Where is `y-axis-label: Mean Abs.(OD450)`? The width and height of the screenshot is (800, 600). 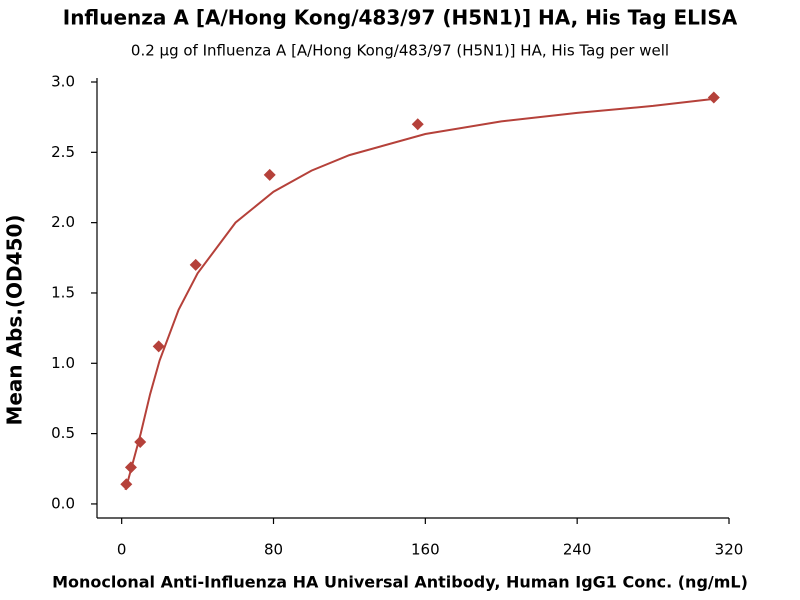
y-axis-label: Mean Abs.(OD450) is located at coordinates (15, 319).